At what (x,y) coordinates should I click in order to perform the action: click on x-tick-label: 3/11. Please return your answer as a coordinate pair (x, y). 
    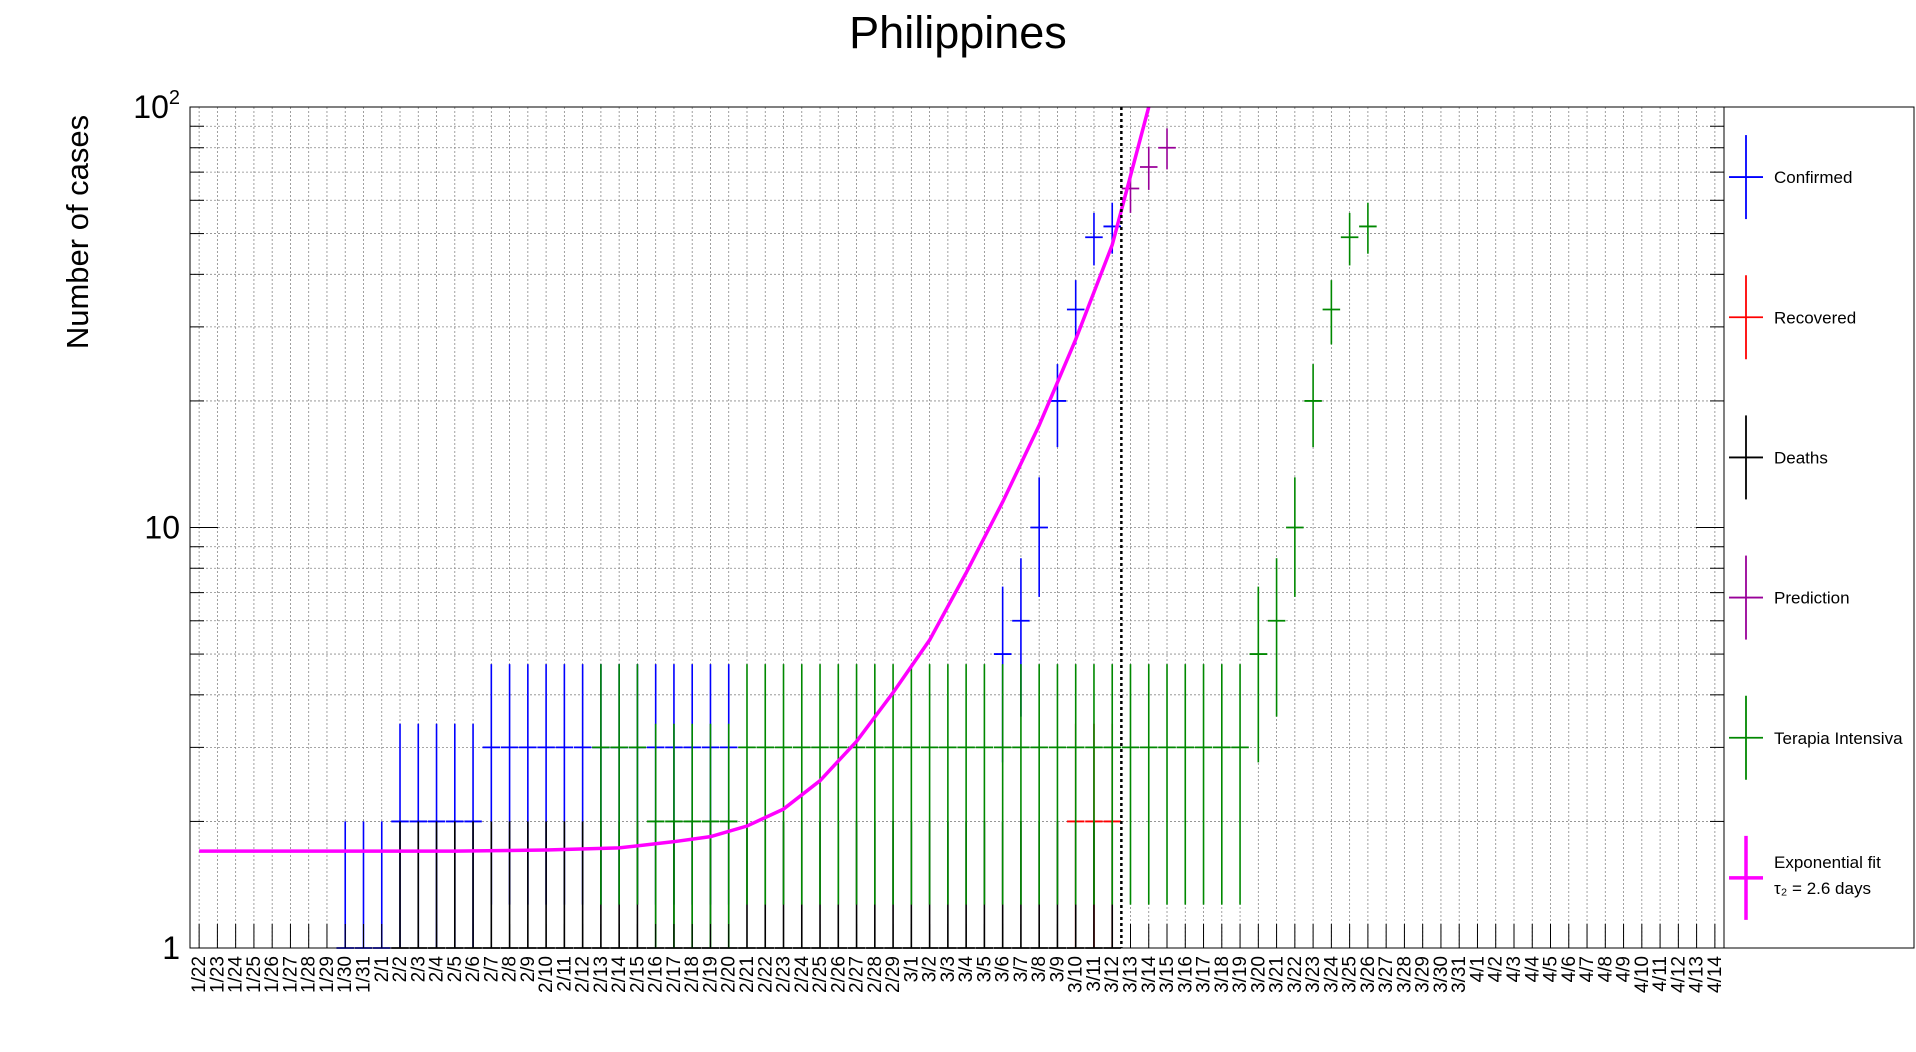
    Looking at the image, I should click on (1094, 974).